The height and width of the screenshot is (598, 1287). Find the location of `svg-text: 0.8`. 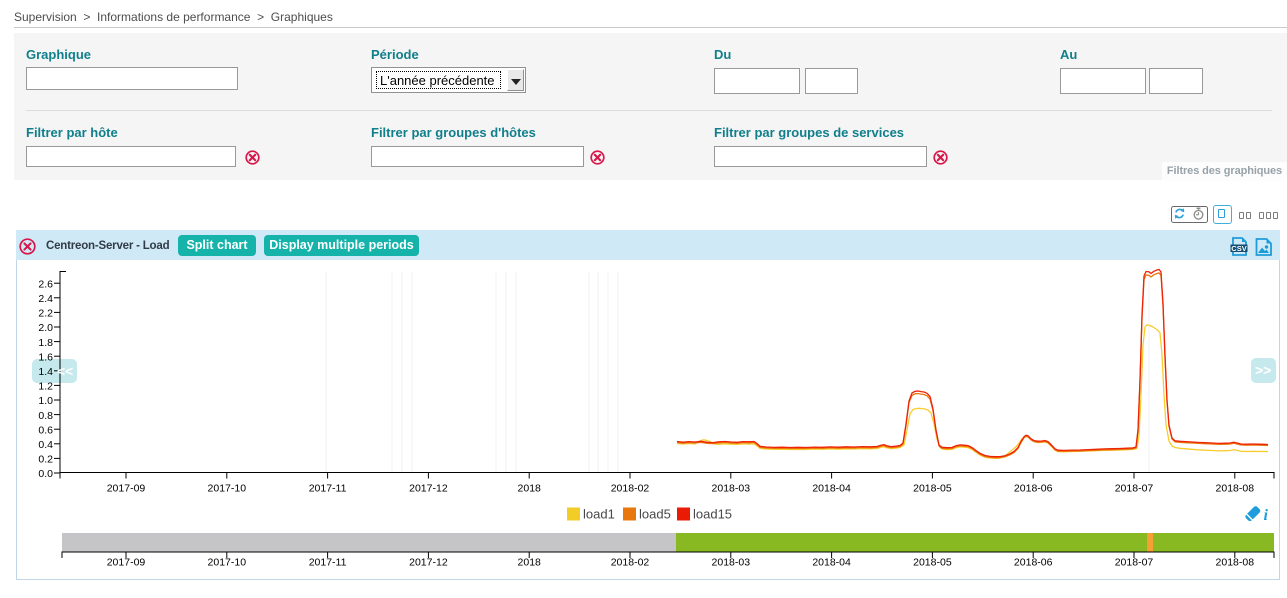

svg-text: 0.8 is located at coordinates (45, 416).